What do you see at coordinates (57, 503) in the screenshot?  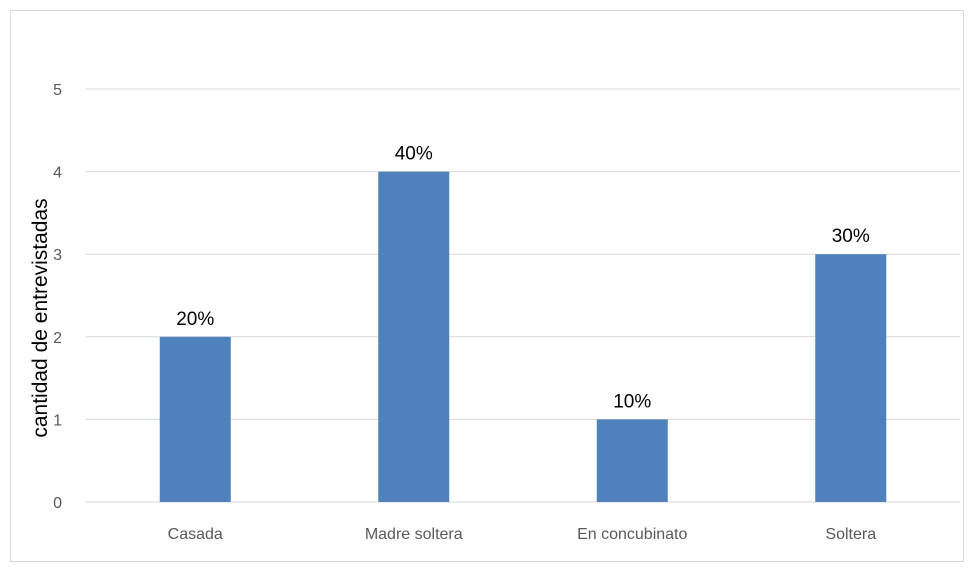 I see `y-tick-label: 0` at bounding box center [57, 503].